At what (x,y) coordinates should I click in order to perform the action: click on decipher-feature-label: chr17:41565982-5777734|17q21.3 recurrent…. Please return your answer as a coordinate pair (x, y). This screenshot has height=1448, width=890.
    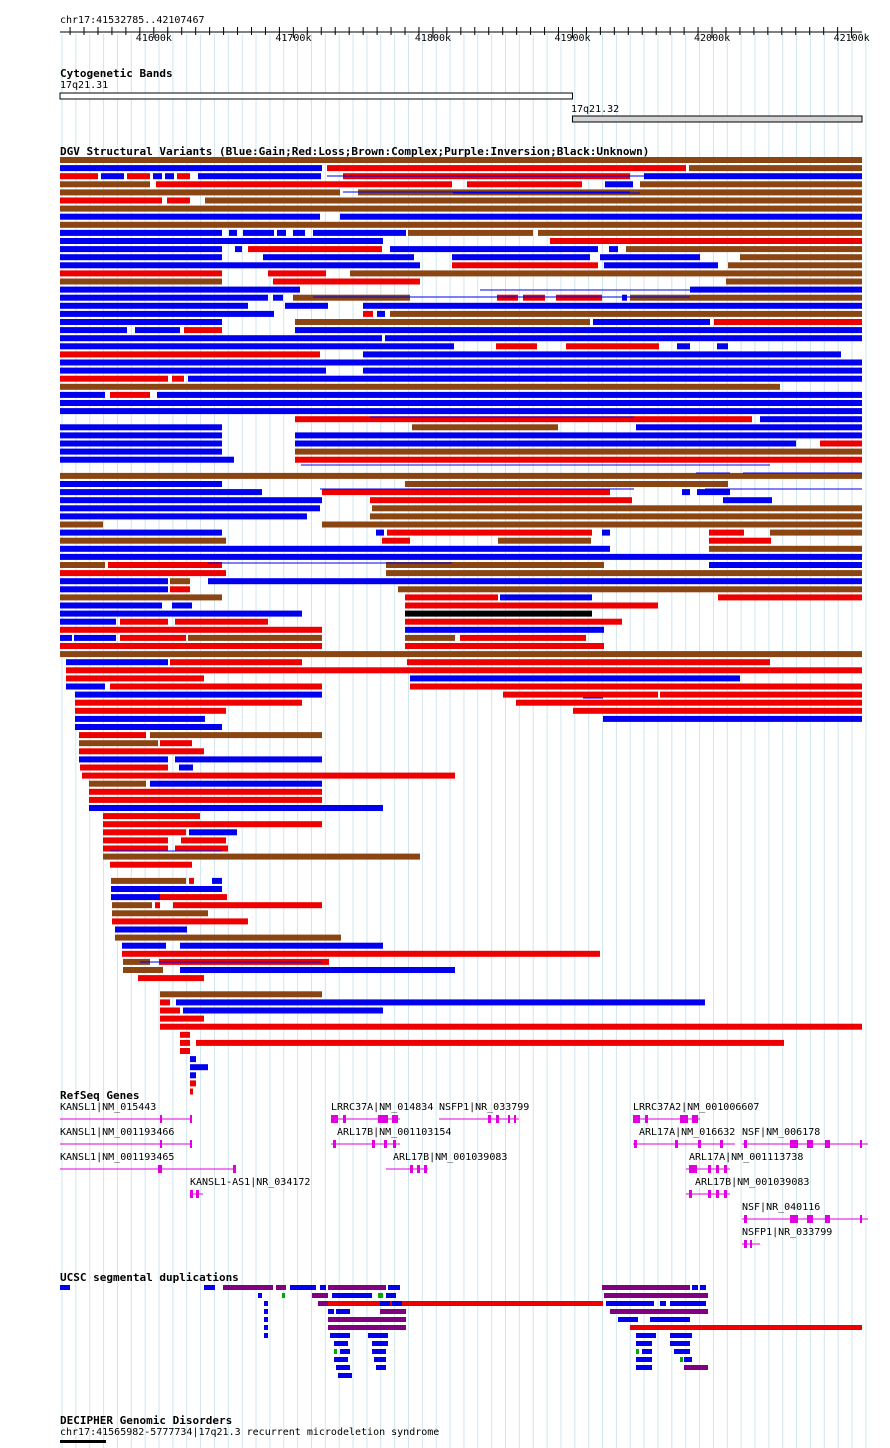
    Looking at the image, I should click on (250, 1432).